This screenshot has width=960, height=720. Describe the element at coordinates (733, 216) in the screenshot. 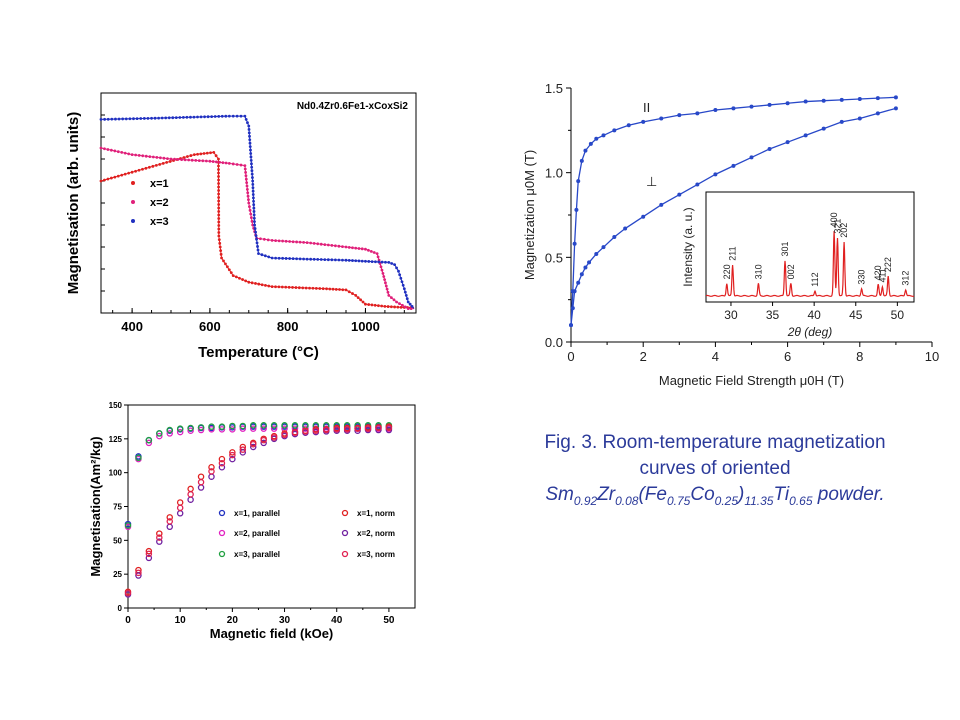

I see `c2-series-line` at that location.